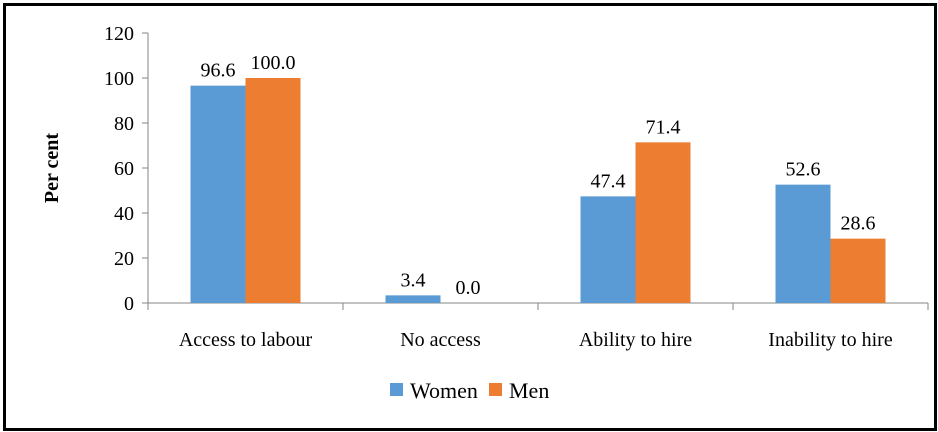 This screenshot has height=432, width=938. Describe the element at coordinates (444, 390) in the screenshot. I see `legend-label-women: Women` at that location.